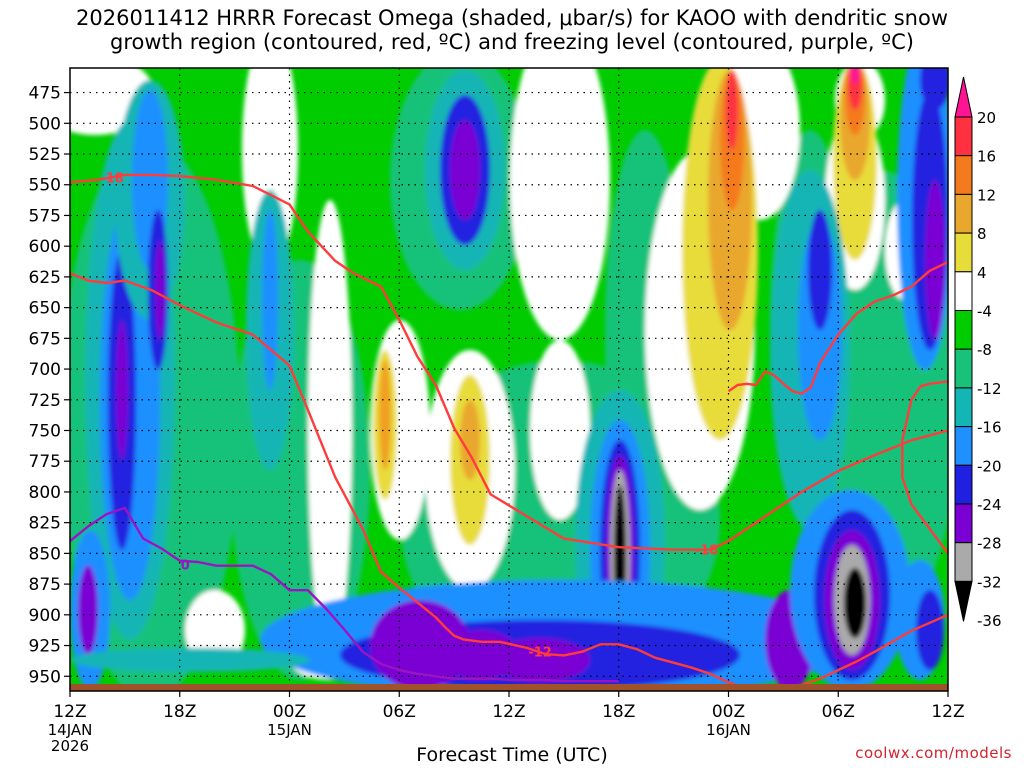  I want to click on colorbar-label: -24, so click(989, 505).